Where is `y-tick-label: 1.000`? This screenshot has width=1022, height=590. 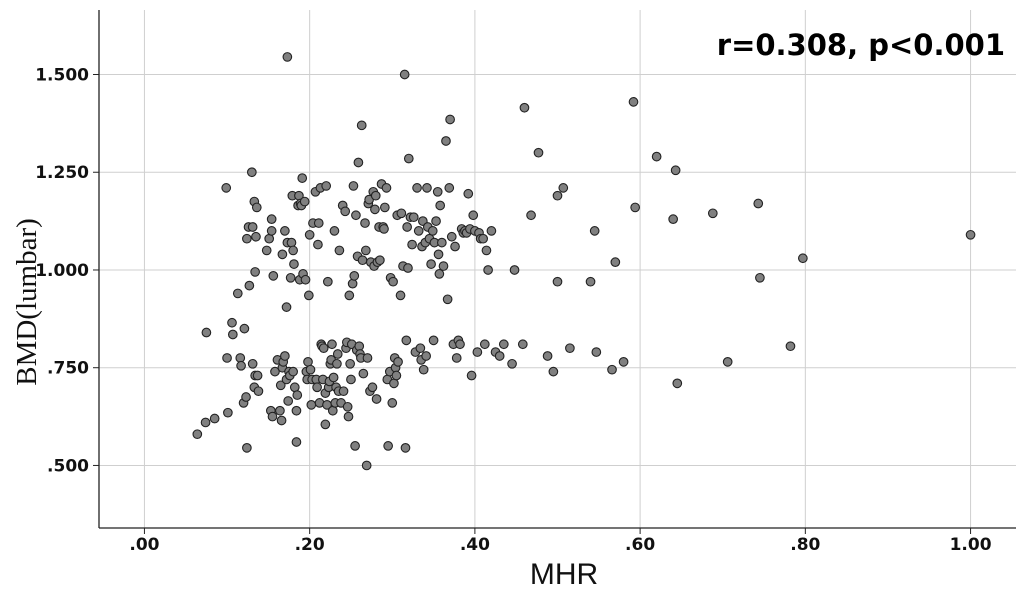
y-tick-label: 1.000 is located at coordinates (62, 271).